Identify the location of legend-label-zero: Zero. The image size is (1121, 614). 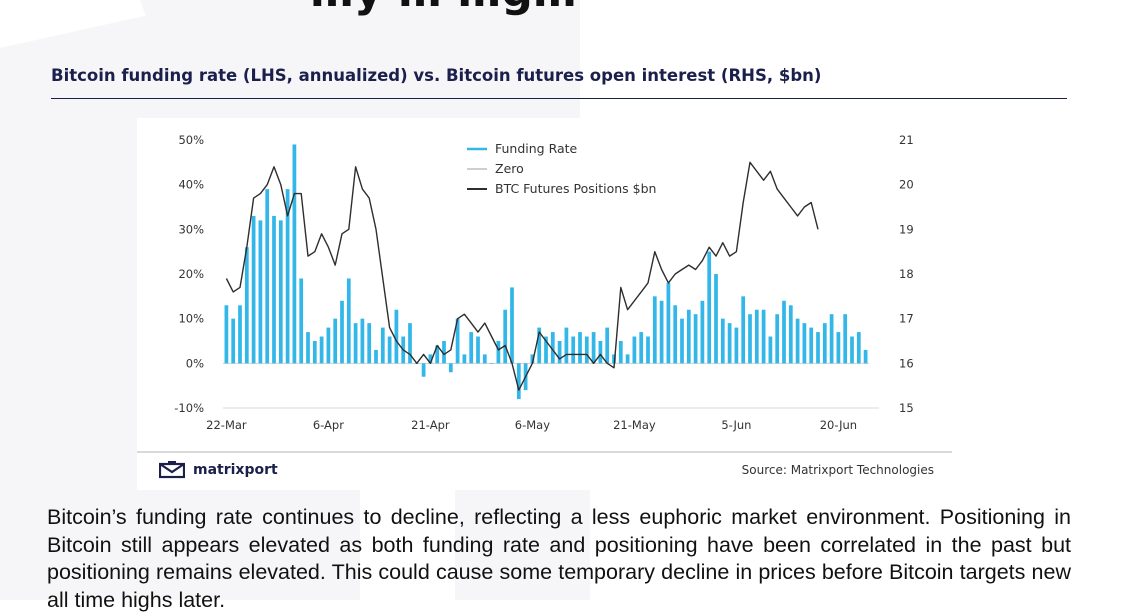
(509, 168).